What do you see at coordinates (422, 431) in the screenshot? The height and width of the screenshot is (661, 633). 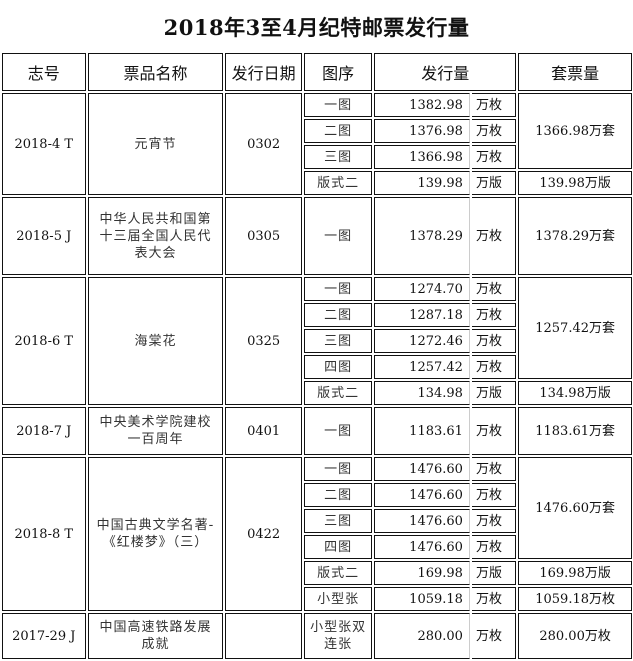 I see `issue-quantity: 1183.61` at bounding box center [422, 431].